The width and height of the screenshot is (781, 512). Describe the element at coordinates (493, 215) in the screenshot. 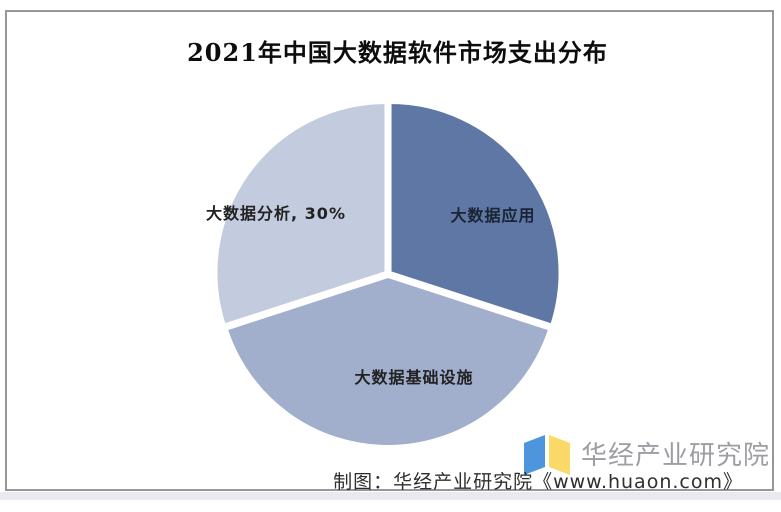

I see `pie-label-application: 大数据应用` at that location.